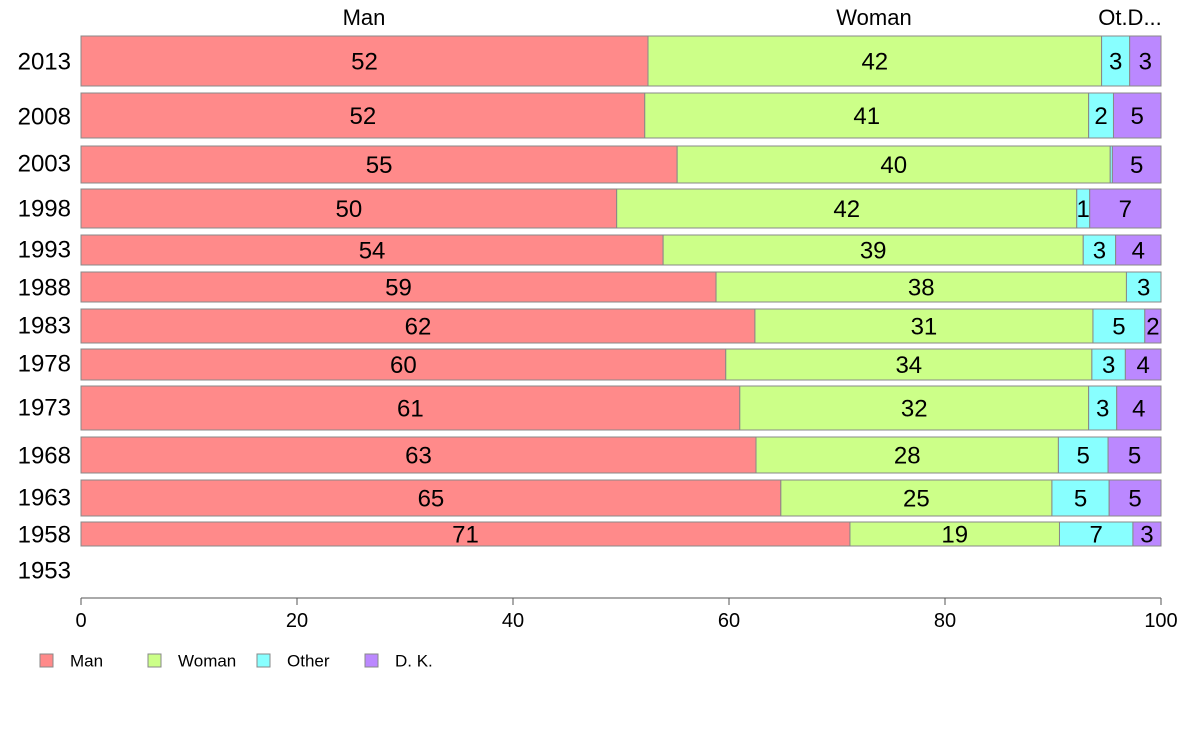 The height and width of the screenshot is (736, 1188). What do you see at coordinates (297, 621) in the screenshot?
I see `x-tick-label: 20` at bounding box center [297, 621].